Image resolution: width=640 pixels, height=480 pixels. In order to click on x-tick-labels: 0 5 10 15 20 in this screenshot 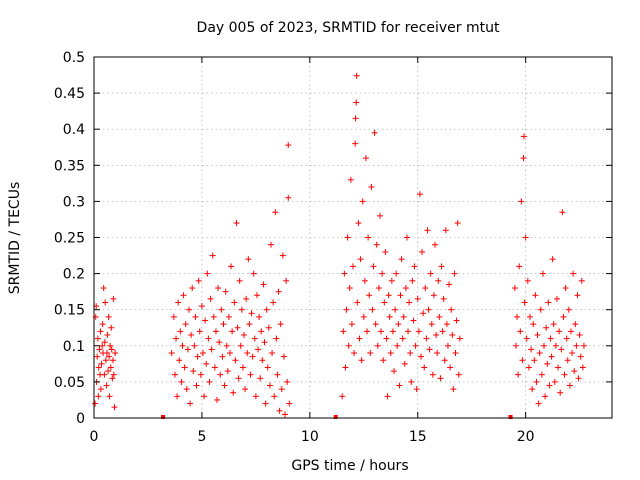, I will do `click(312, 437)`.